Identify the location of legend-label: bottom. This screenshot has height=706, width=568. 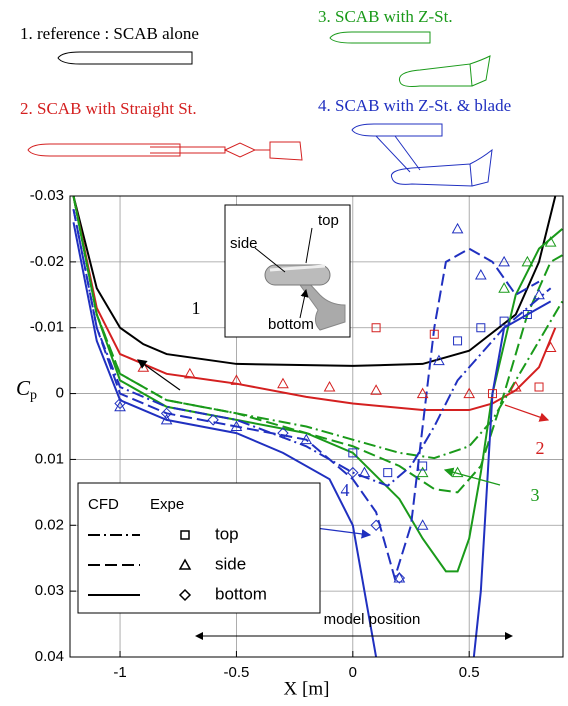
(241, 593).